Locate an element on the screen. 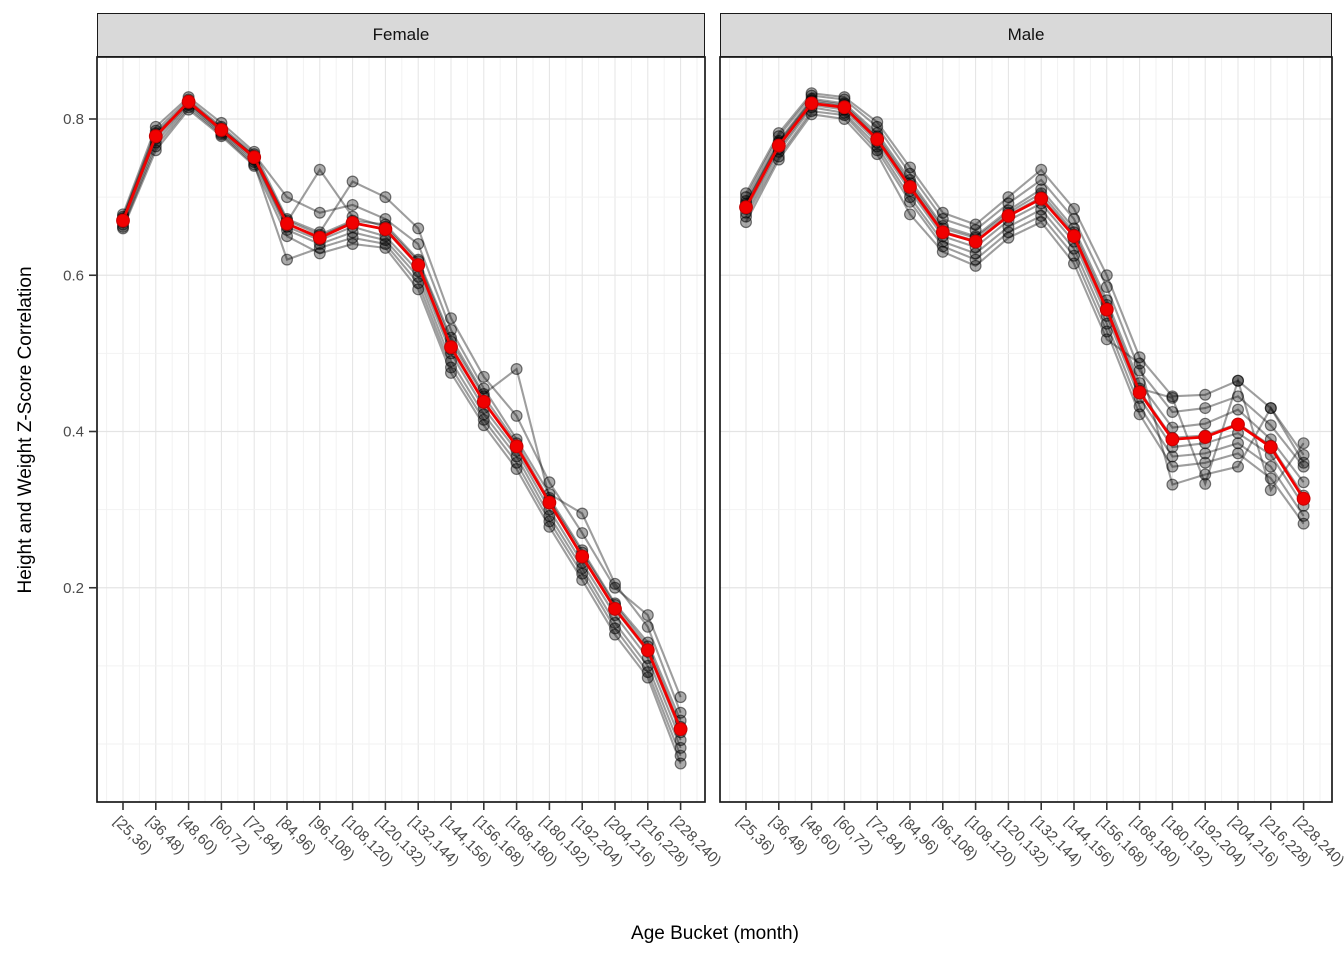  y-tick-label: 0.2 is located at coordinates (73, 588).